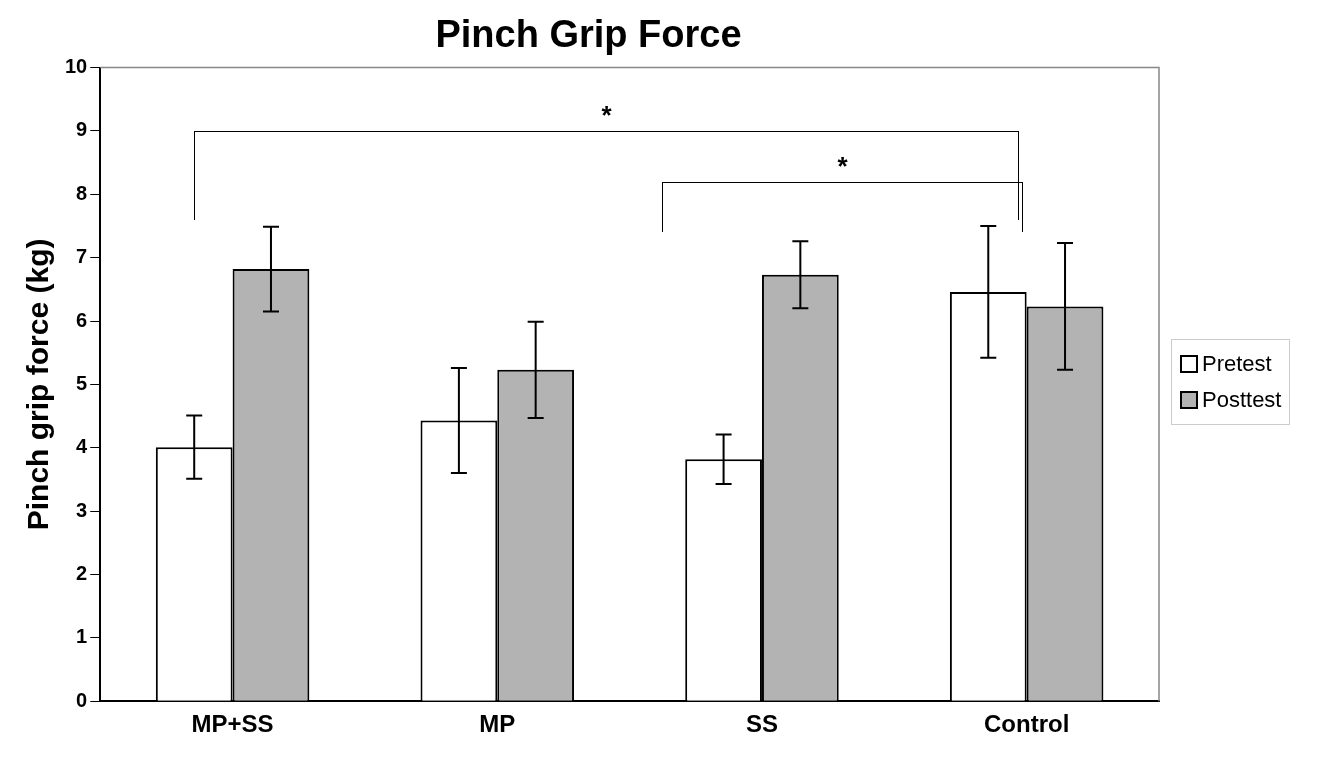 This screenshot has height=768, width=1337. What do you see at coordinates (761, 724) in the screenshot?
I see `x-tick-label: SS` at bounding box center [761, 724].